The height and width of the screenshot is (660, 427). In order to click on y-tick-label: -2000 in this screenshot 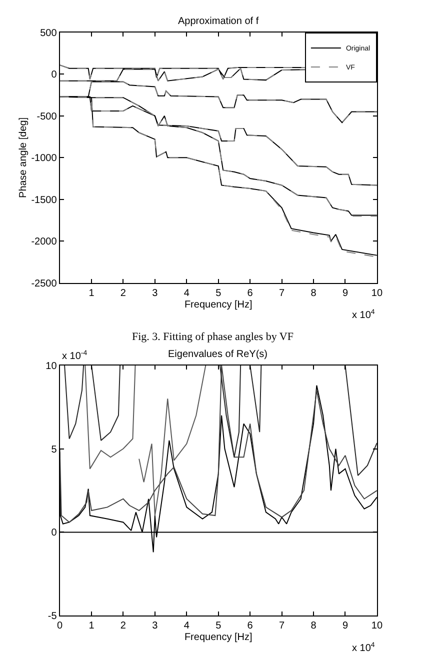, I will do `click(44, 242)`.